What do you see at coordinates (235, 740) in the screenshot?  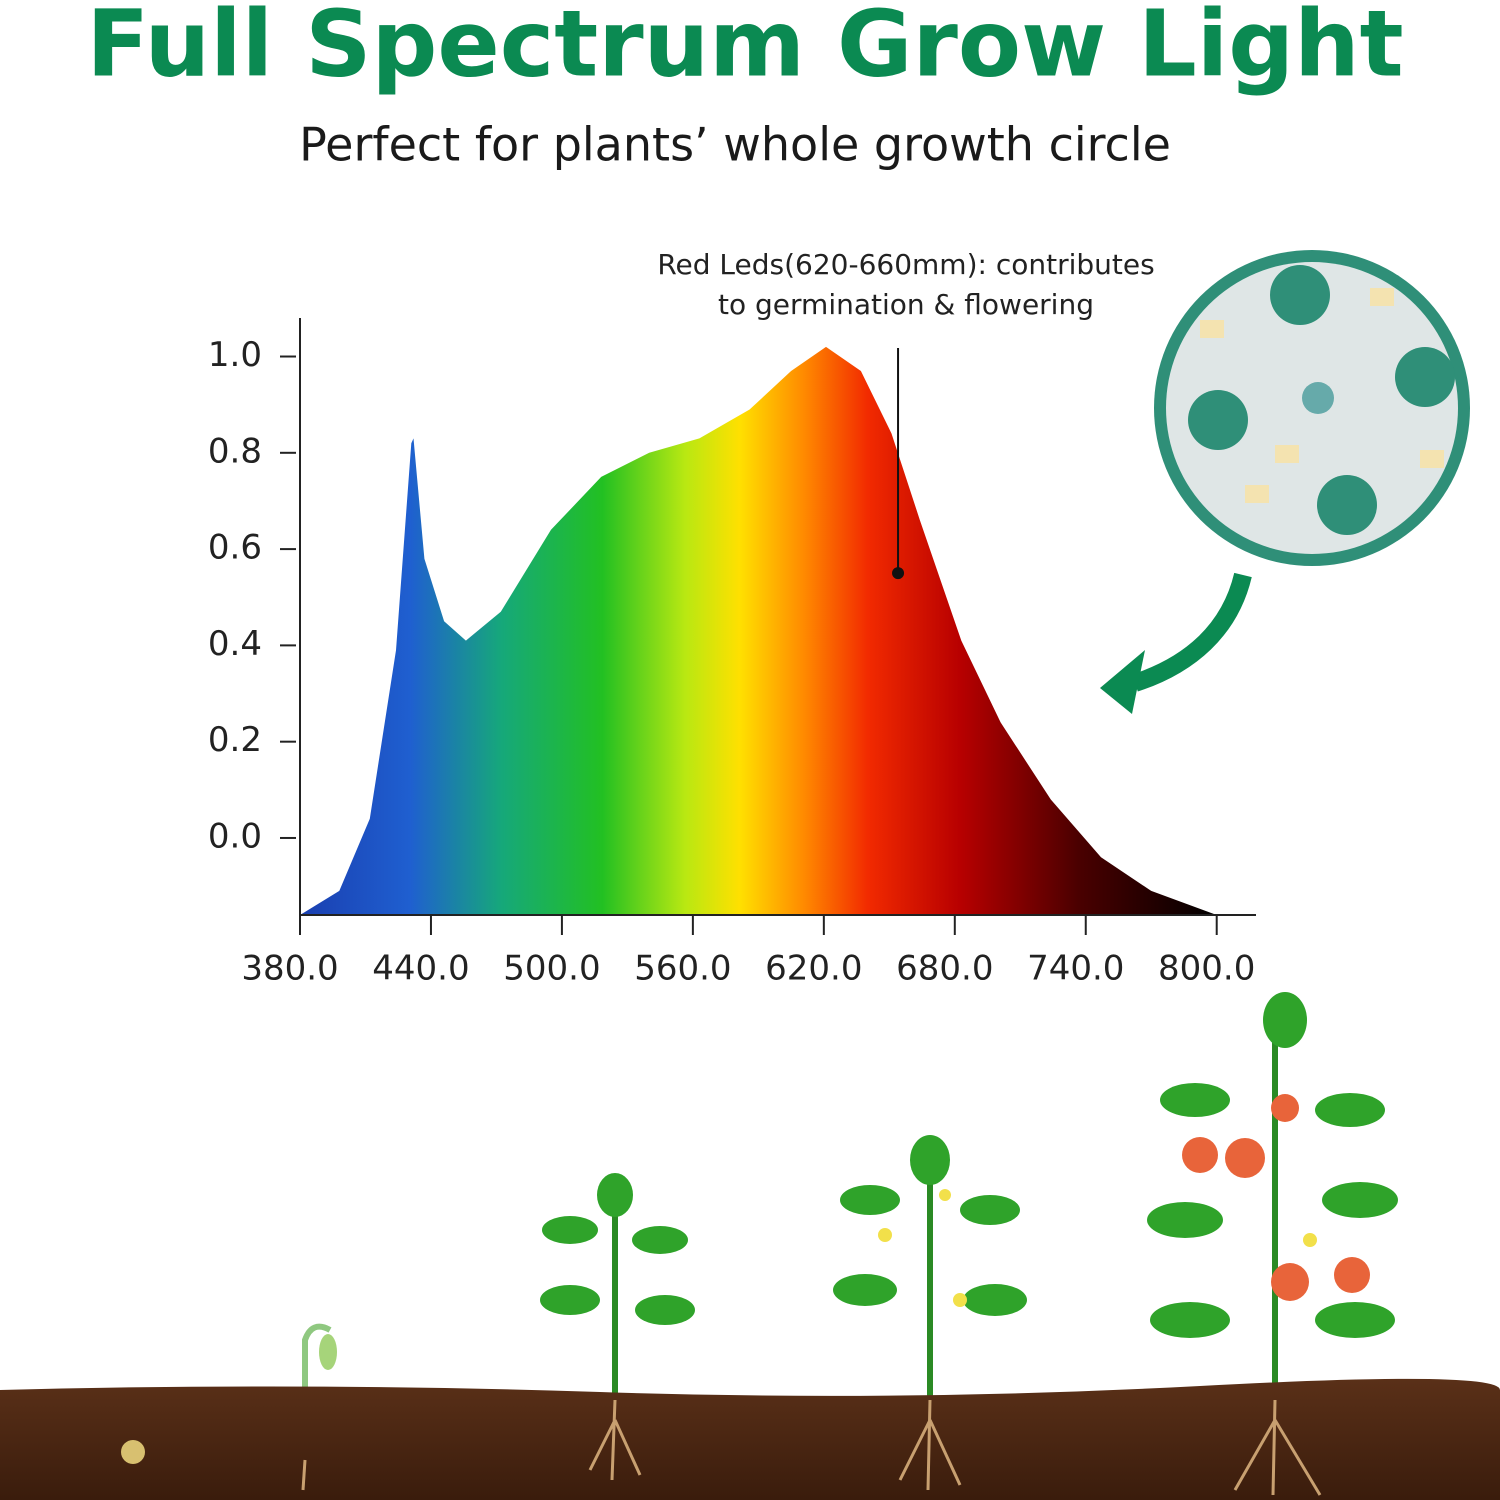 I see `y-tick-label: 0.2` at bounding box center [235, 740].